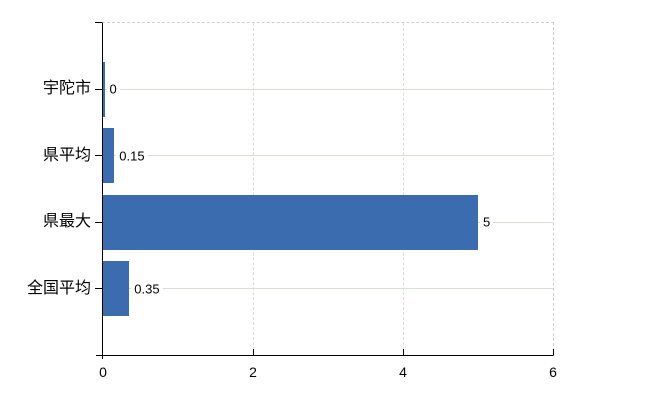 This screenshot has width=650, height=400. I want to click on category-label: 県平均, so click(66, 155).